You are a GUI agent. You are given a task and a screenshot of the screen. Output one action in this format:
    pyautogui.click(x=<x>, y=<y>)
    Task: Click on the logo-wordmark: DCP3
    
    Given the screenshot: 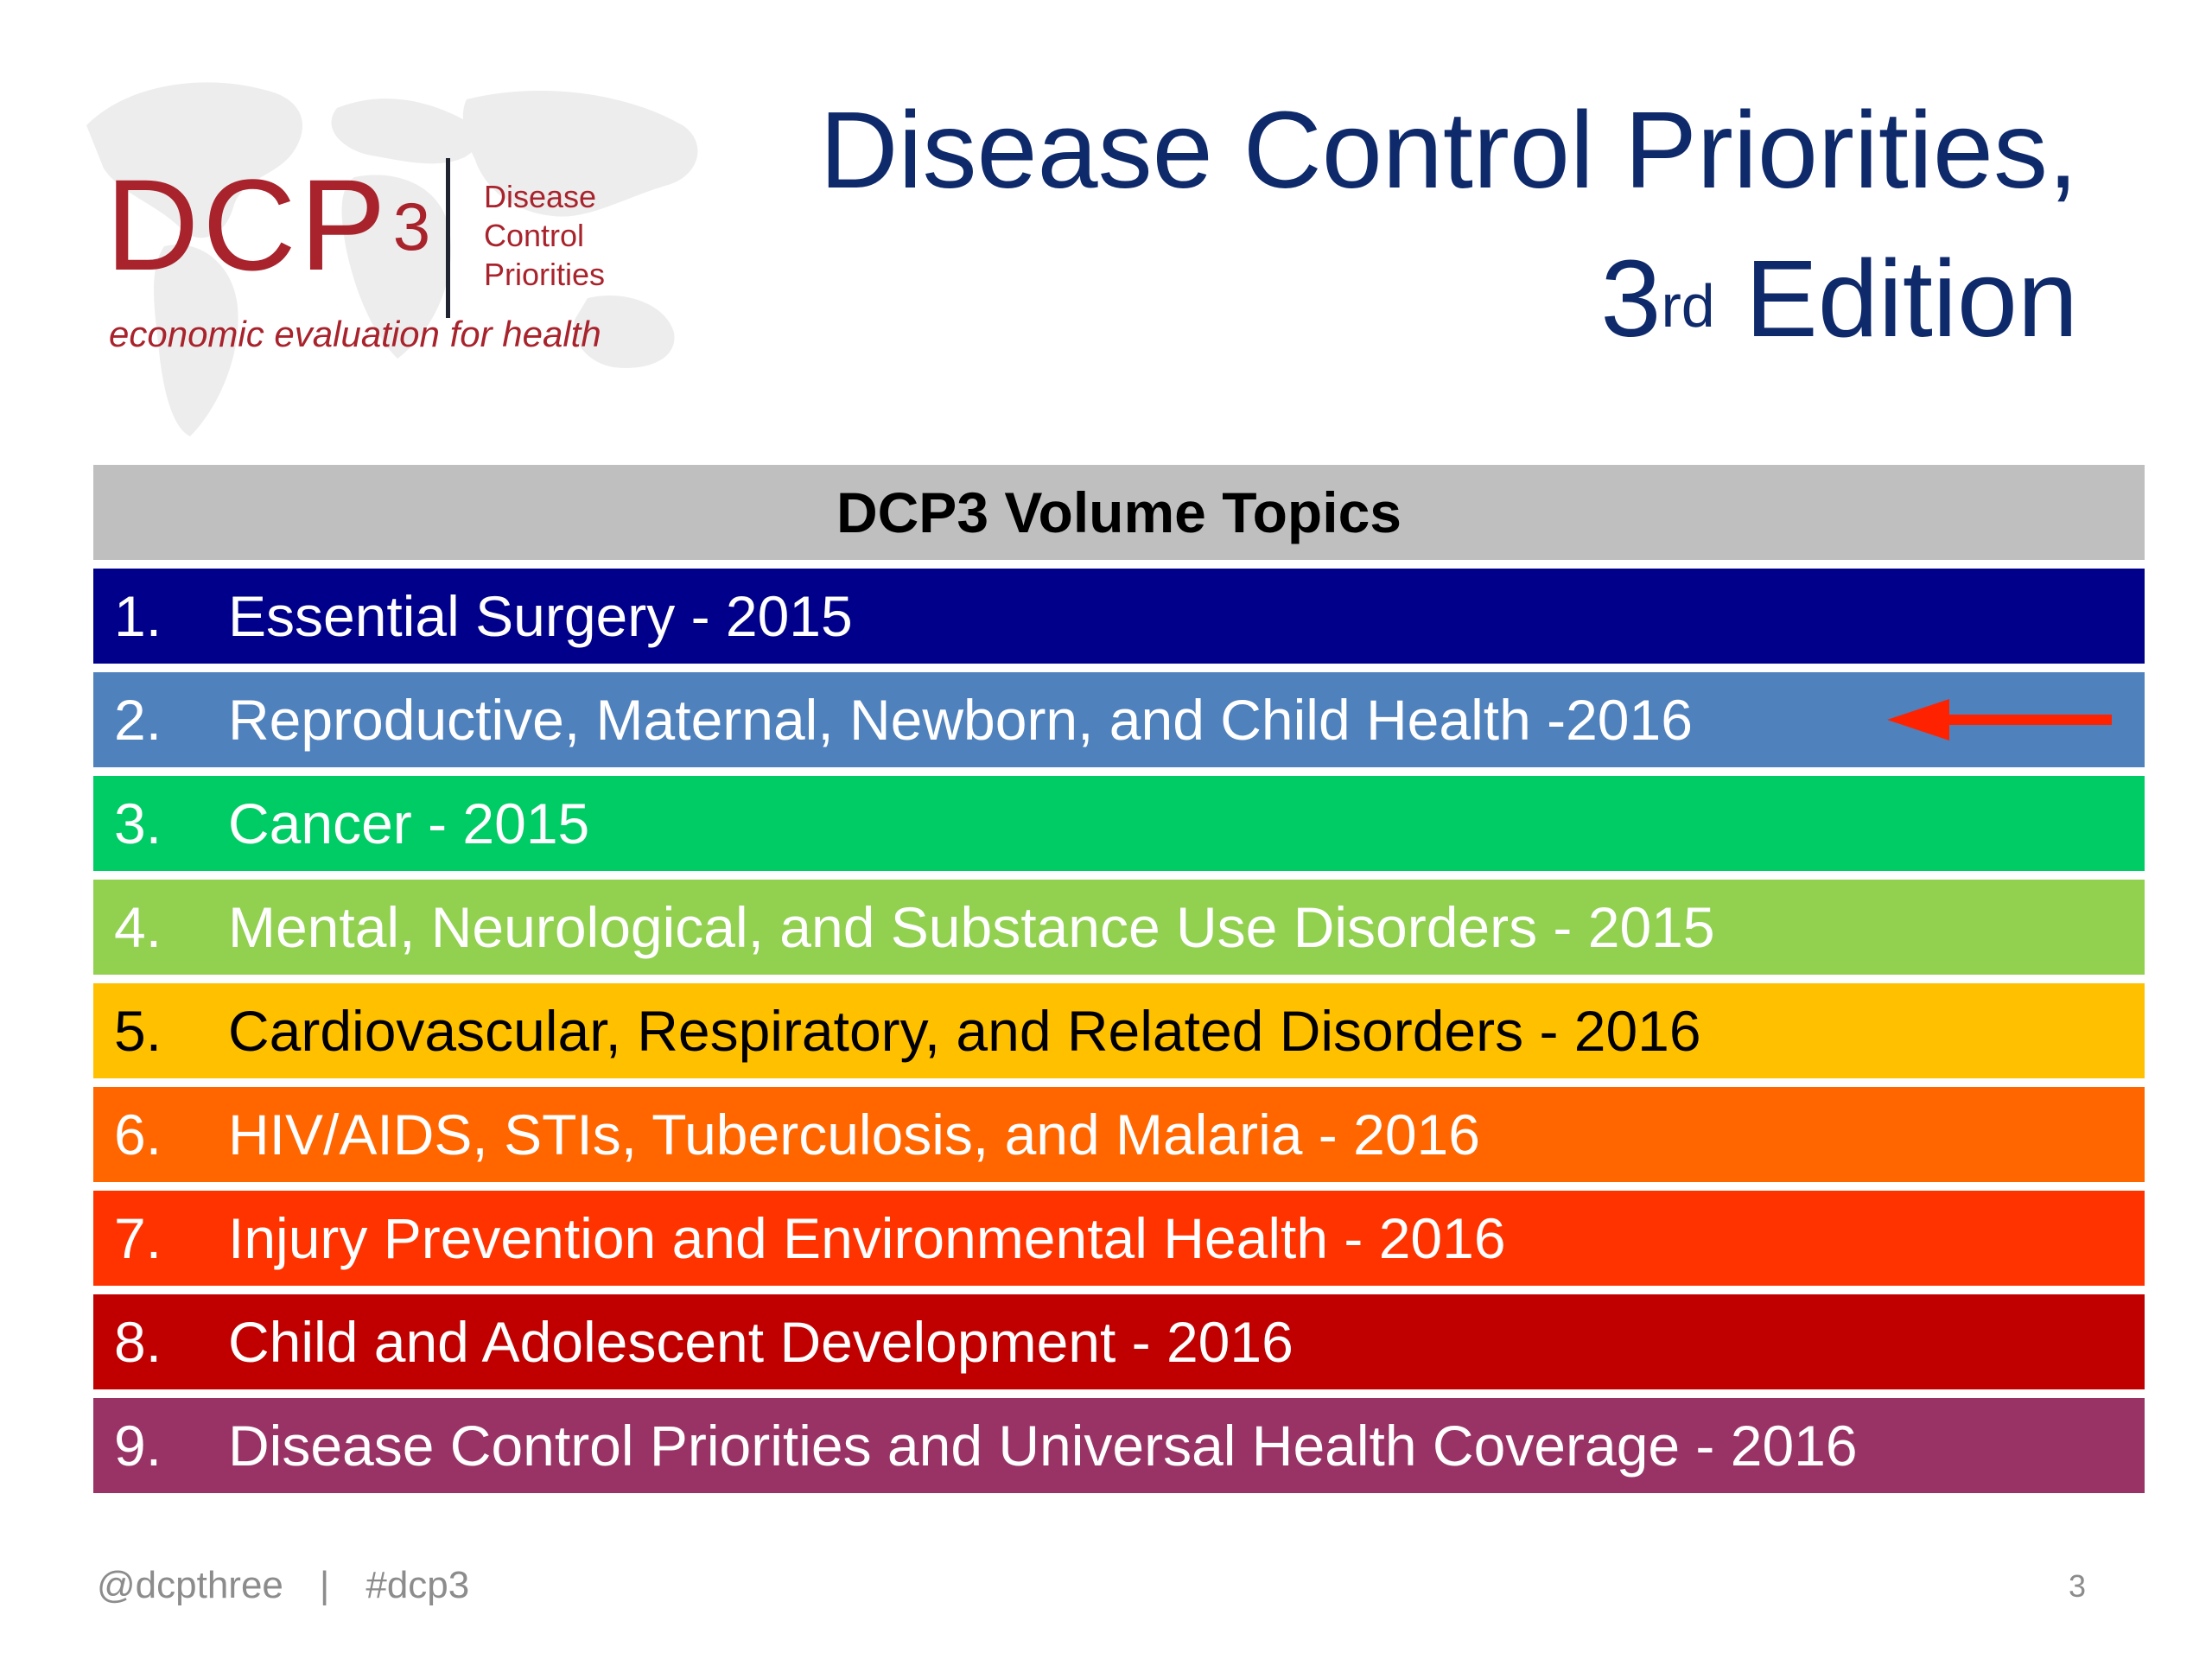 What is the action you would take?
    pyautogui.click(x=270, y=224)
    